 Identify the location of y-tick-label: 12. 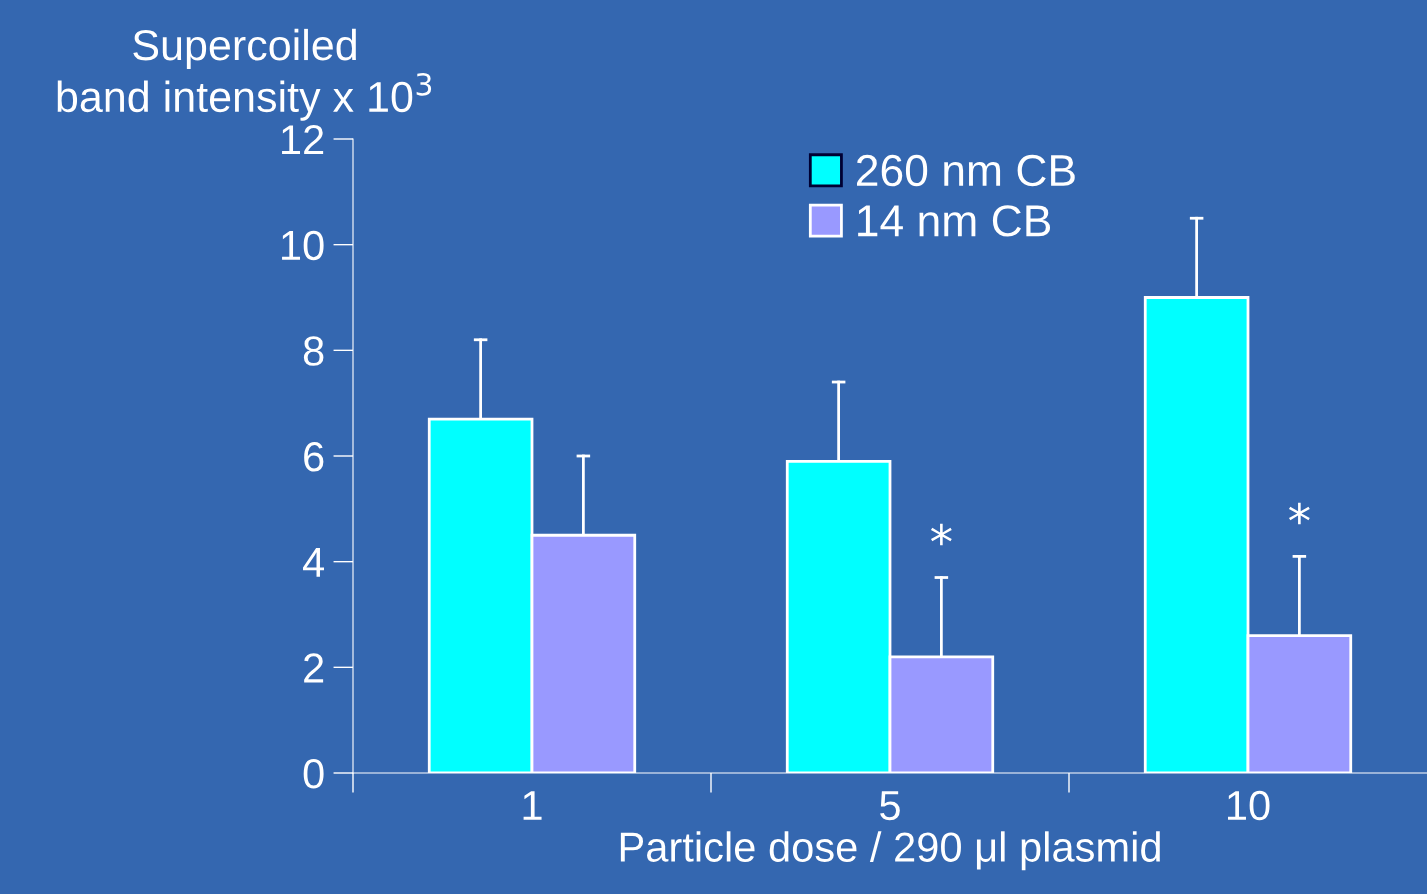
(303, 140).